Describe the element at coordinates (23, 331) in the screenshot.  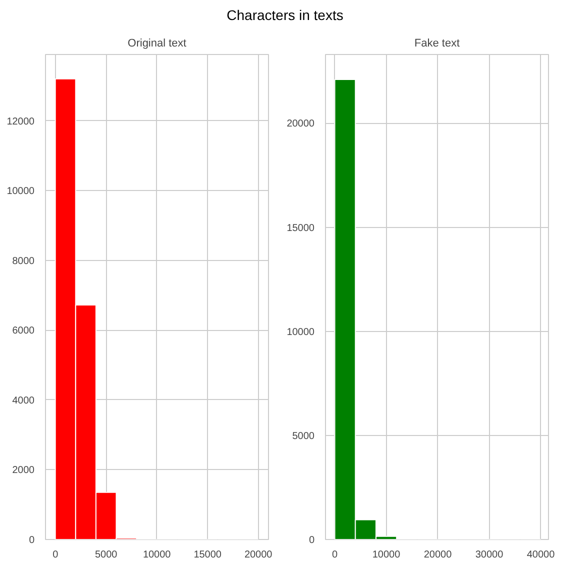
I see `y-tick-label: 6000` at that location.